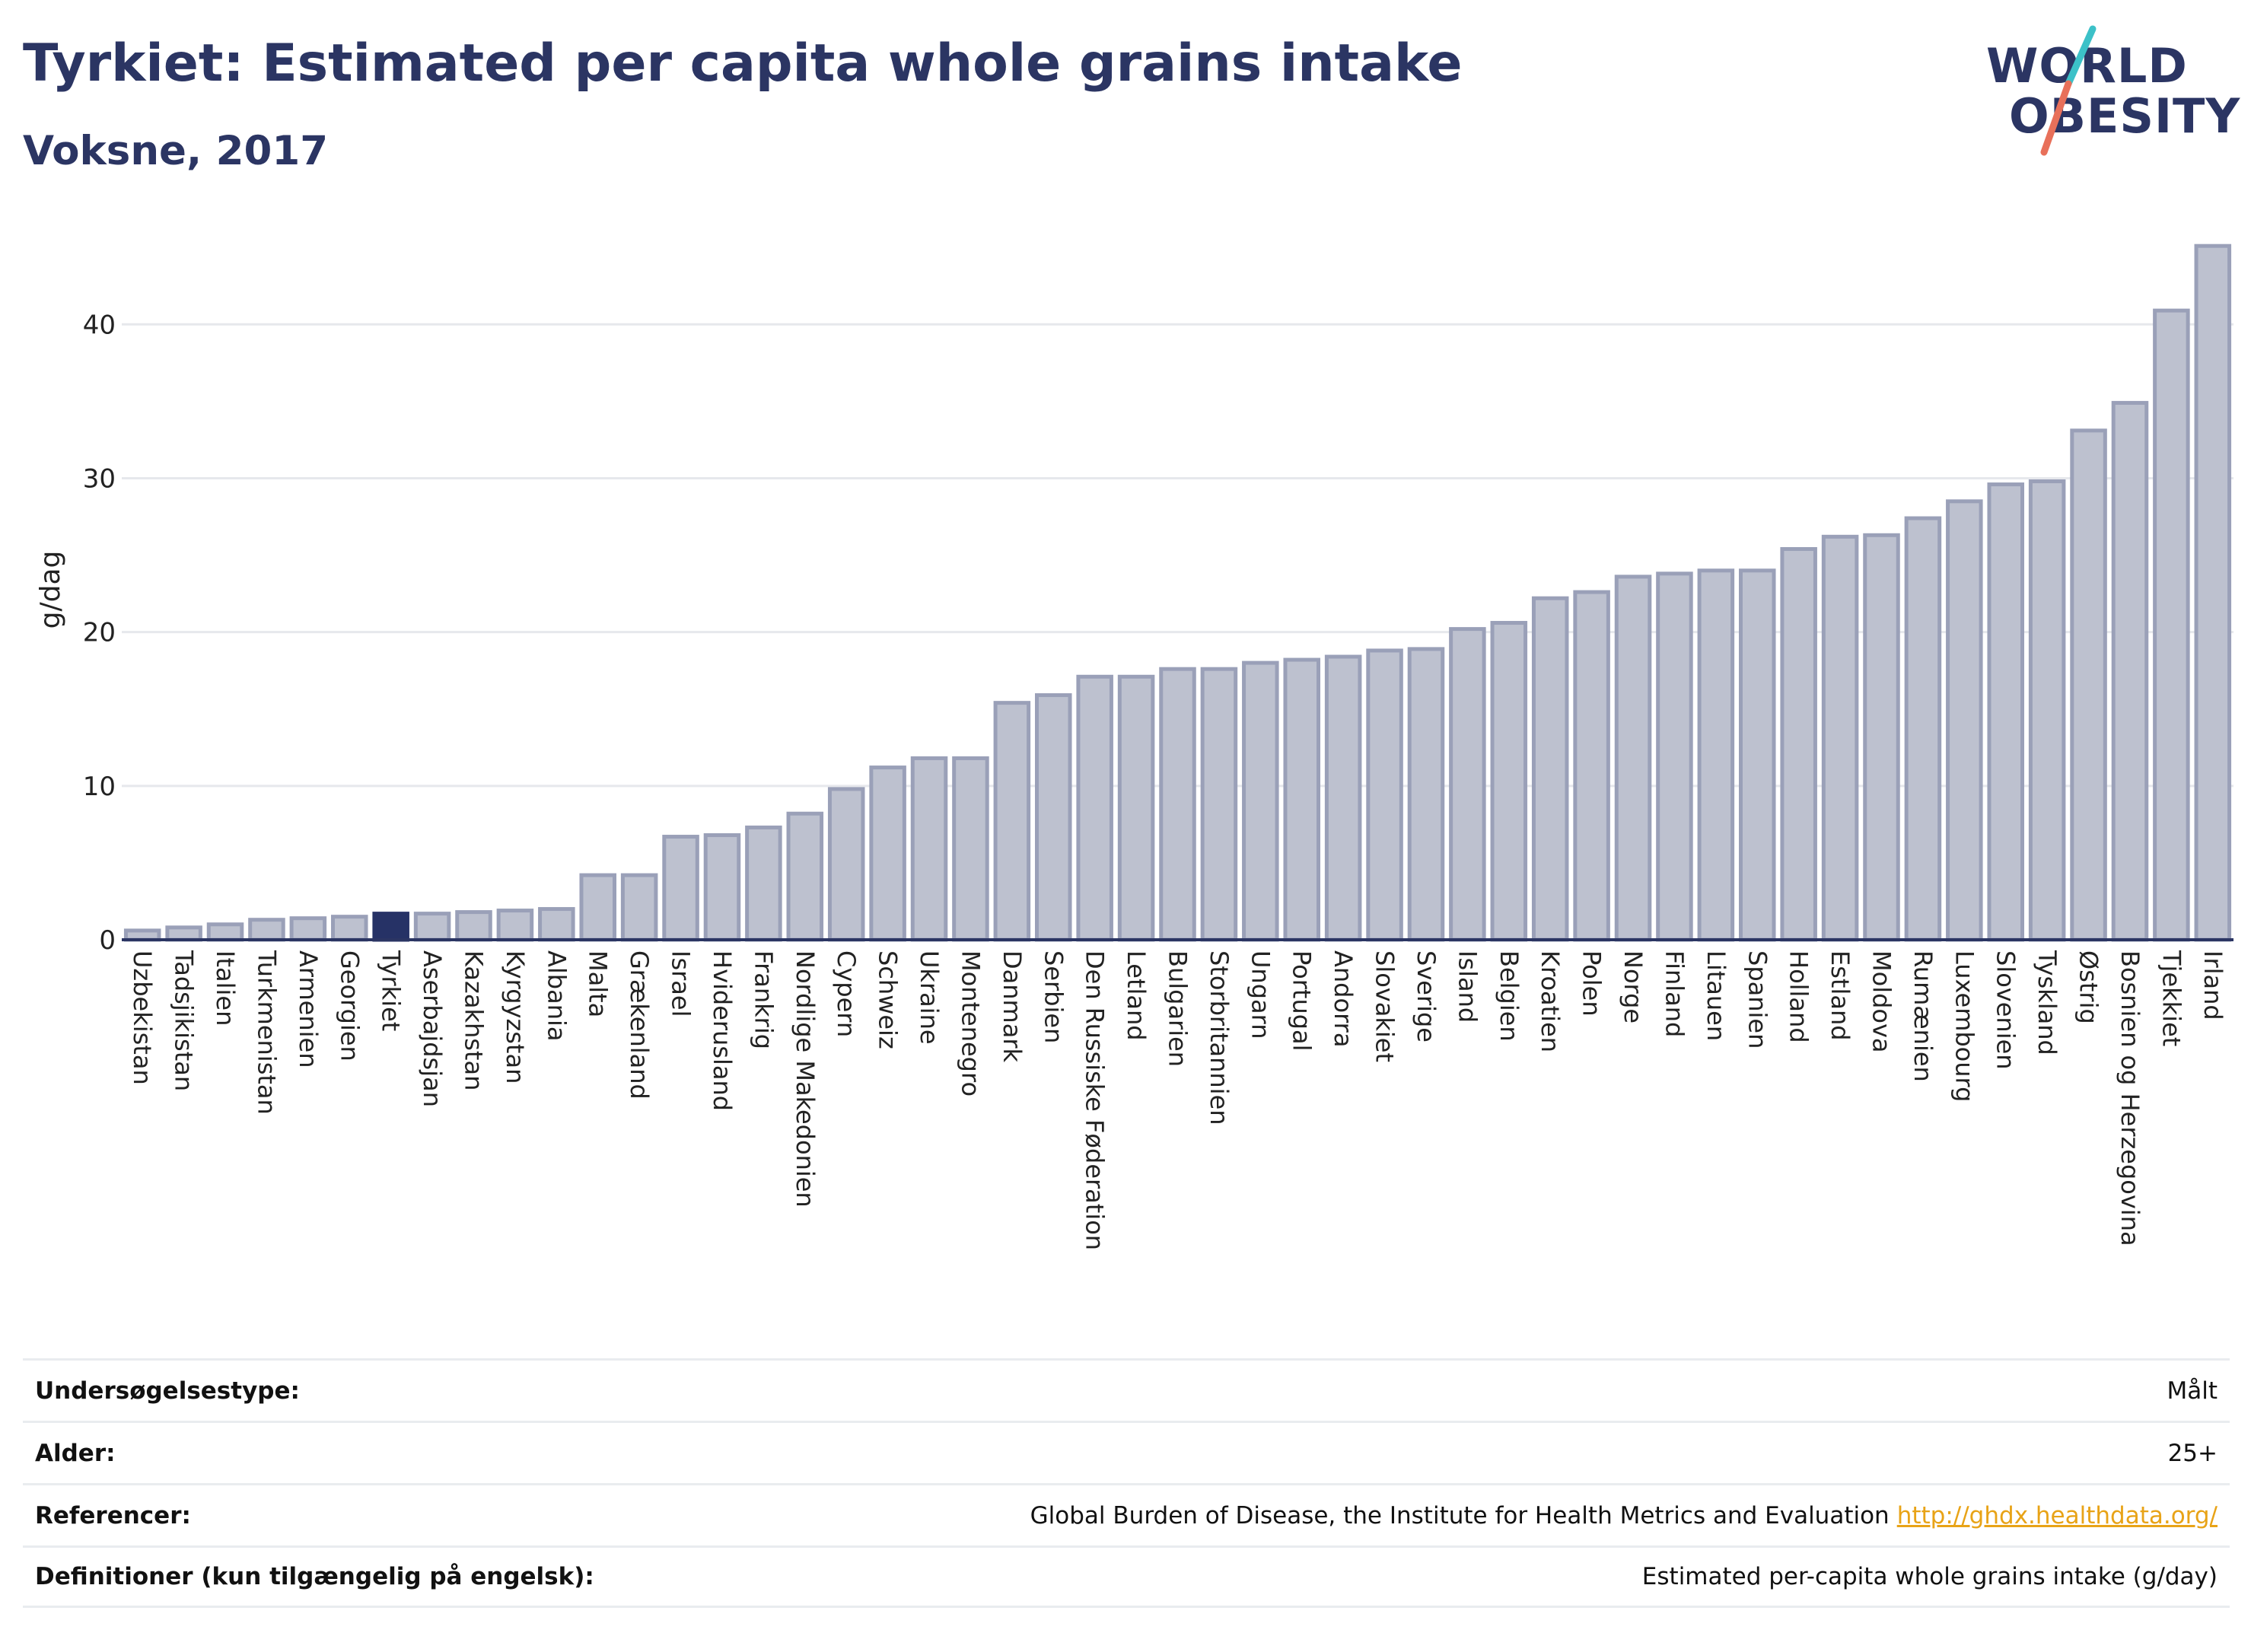  Describe the element at coordinates (75, 1453) in the screenshot. I see `meta-label: Alder:` at that location.